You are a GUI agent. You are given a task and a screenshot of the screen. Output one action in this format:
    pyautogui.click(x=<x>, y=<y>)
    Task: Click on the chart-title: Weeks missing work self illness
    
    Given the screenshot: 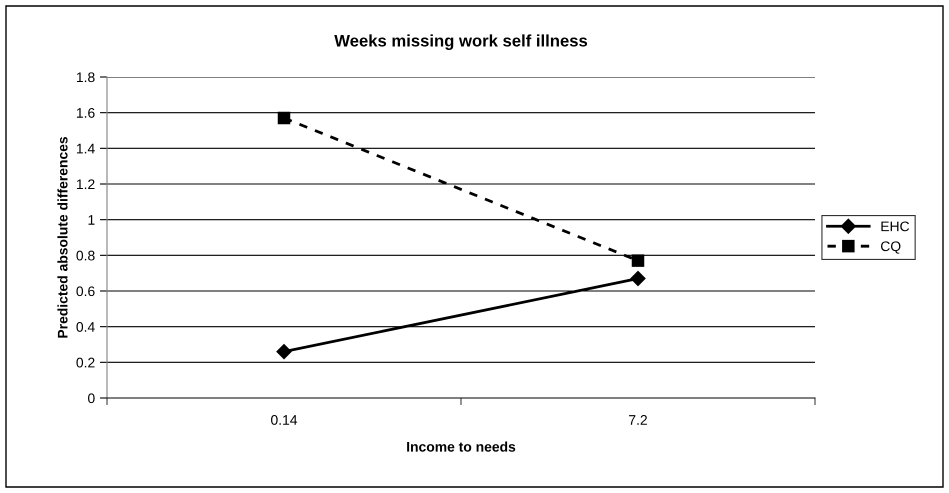 What is the action you would take?
    pyautogui.click(x=461, y=42)
    